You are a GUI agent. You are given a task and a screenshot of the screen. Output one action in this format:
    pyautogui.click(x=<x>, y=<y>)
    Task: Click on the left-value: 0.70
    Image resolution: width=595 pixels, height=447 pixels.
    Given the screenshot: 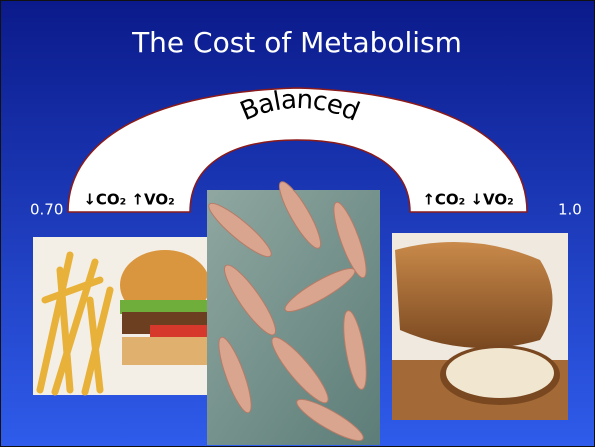 What is the action you would take?
    pyautogui.click(x=46, y=210)
    